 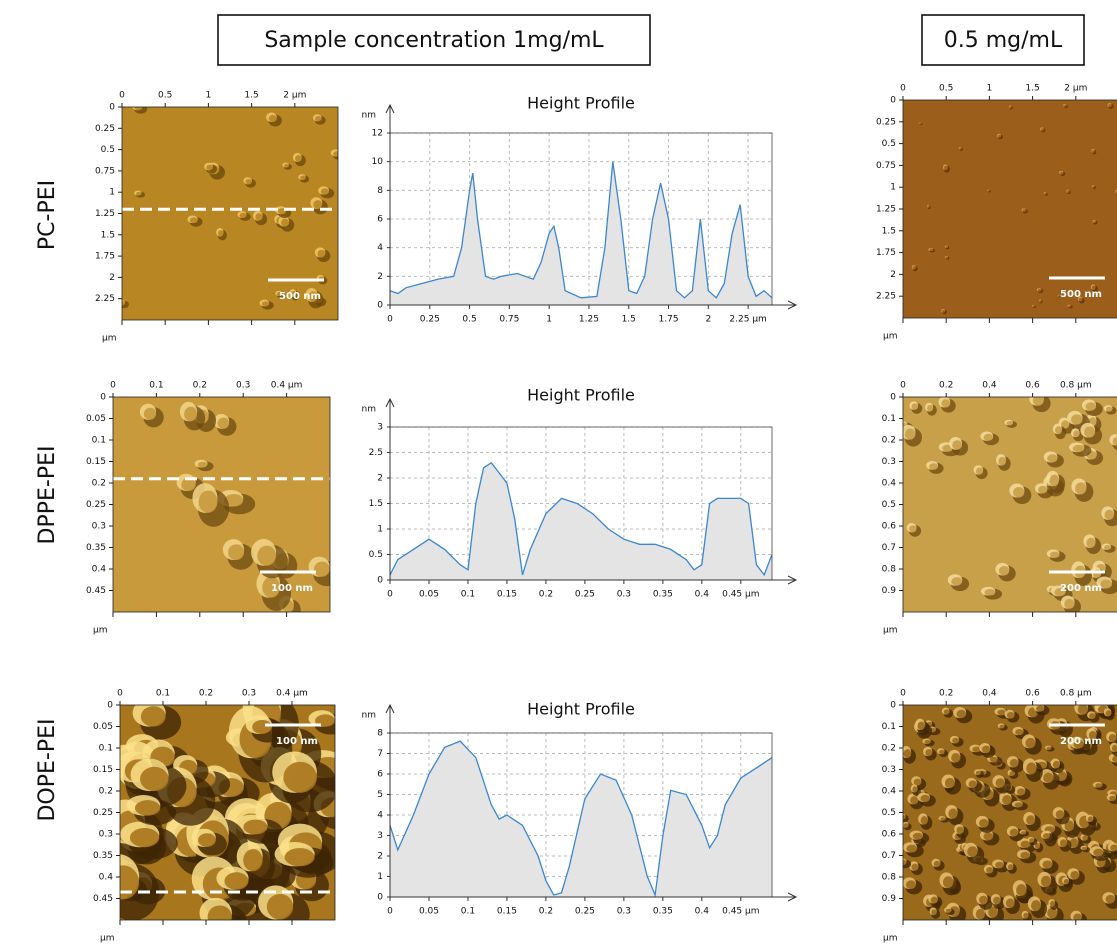 I want to click on y-tick-label: 2, so click(x=380, y=277).